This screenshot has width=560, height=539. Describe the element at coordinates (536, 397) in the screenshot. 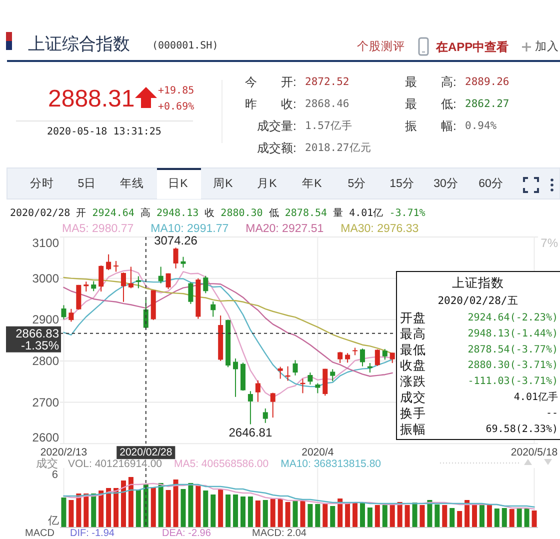

I see `annotation: 4.01亿手` at that location.